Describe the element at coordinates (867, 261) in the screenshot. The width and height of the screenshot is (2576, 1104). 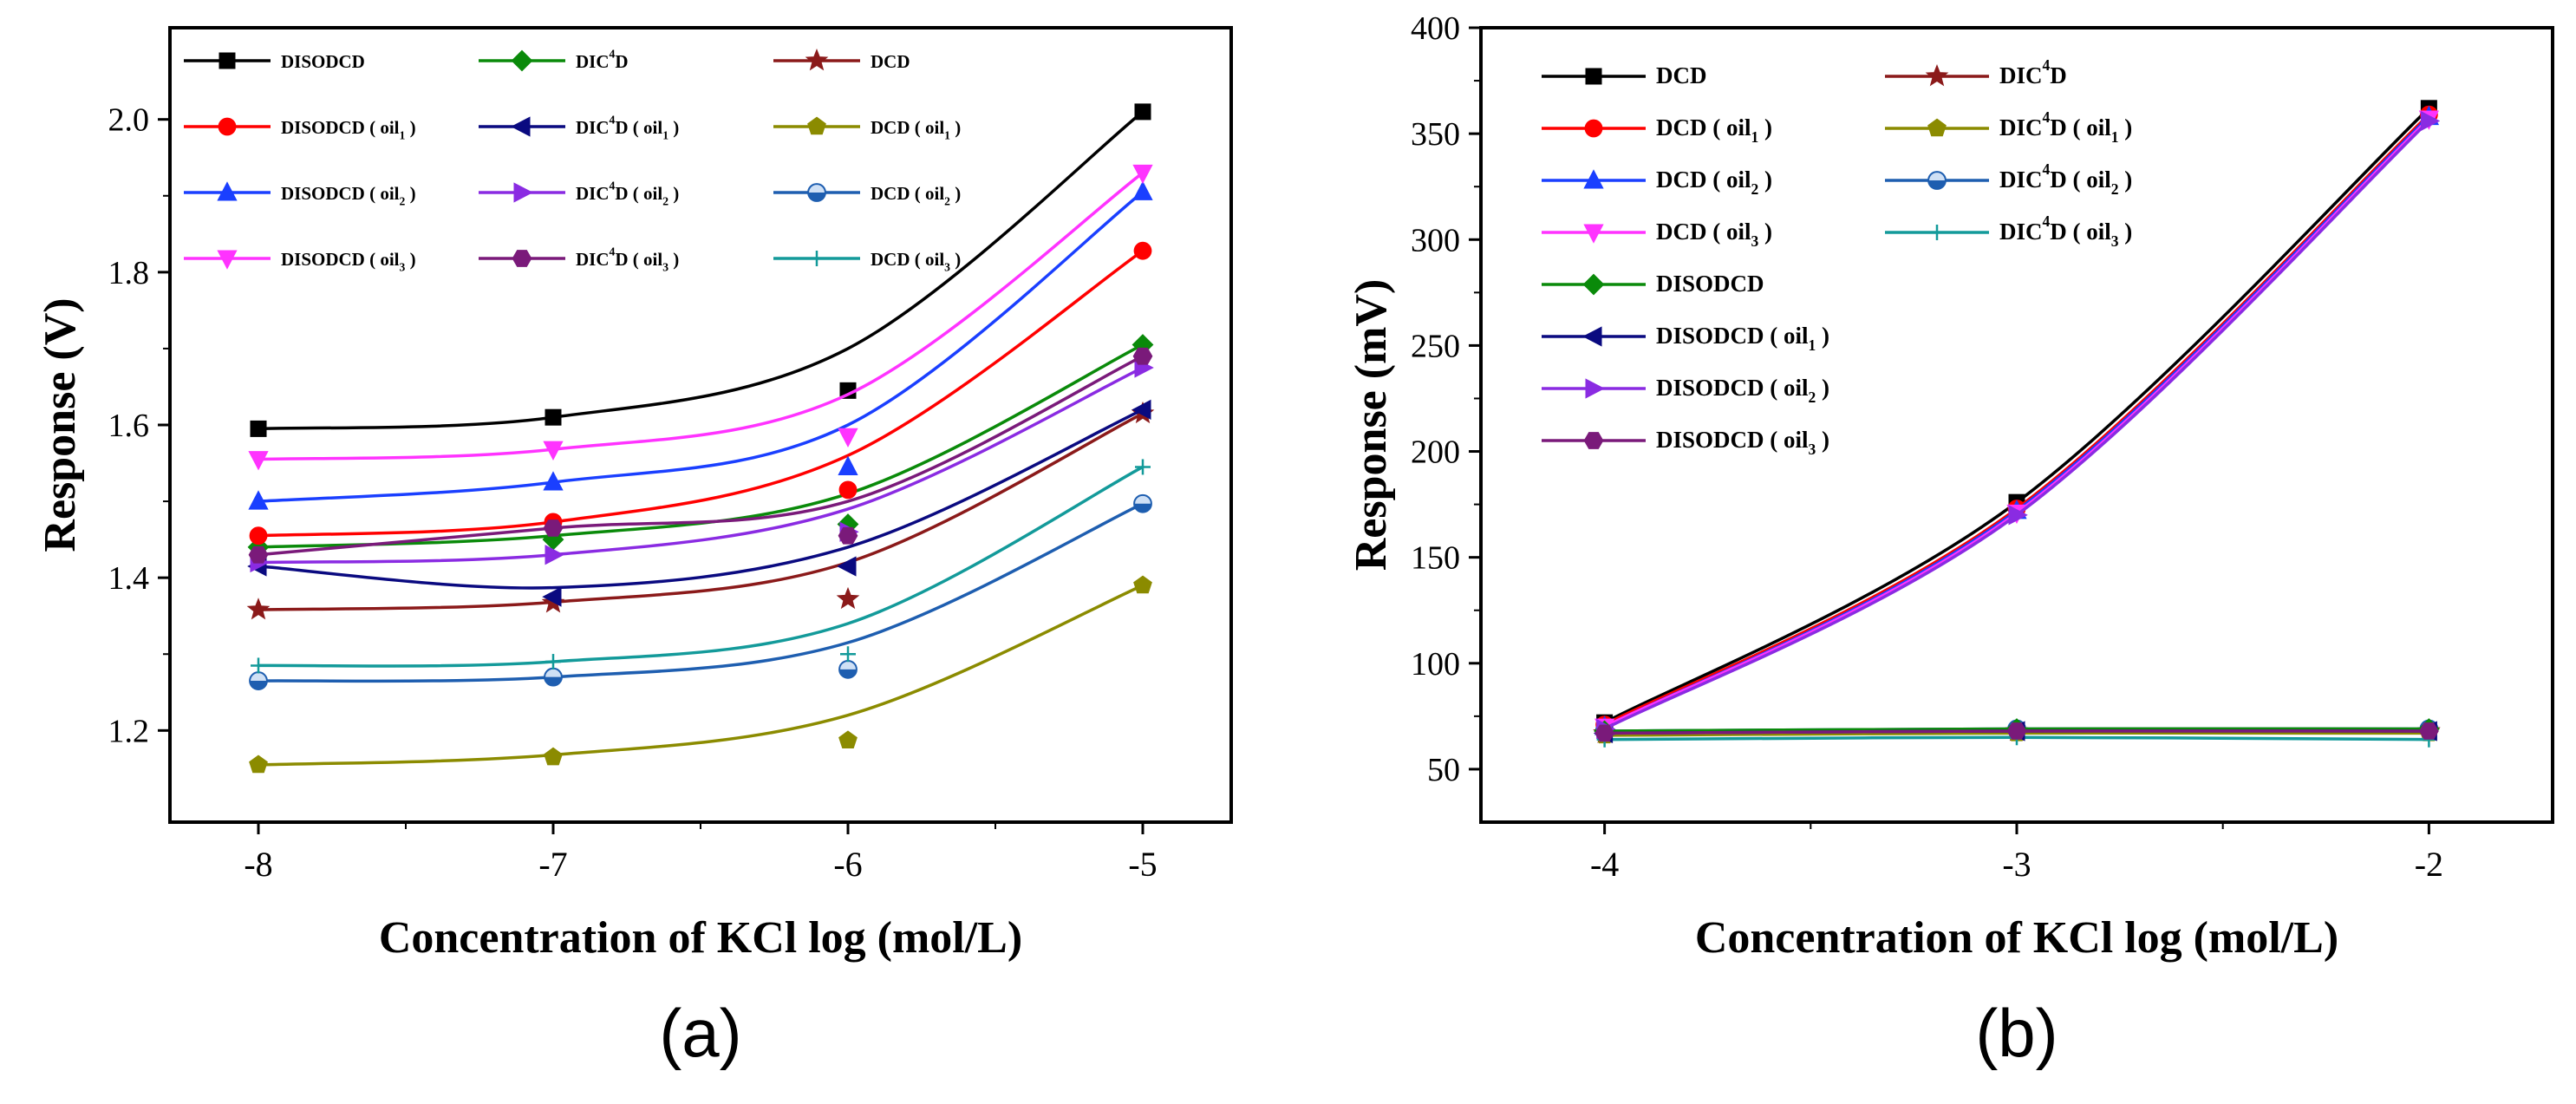
I see `legend-entry-a-11: DCD ( oil3 )` at that location.